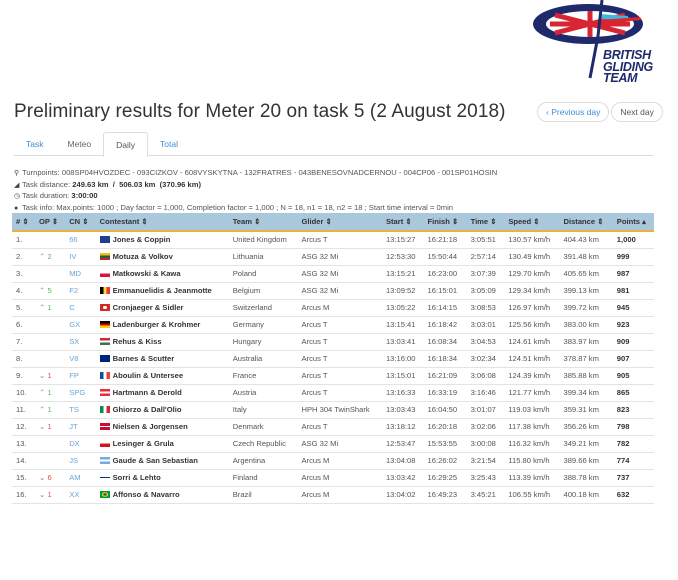  I want to click on cell-op, so click(50, 240).